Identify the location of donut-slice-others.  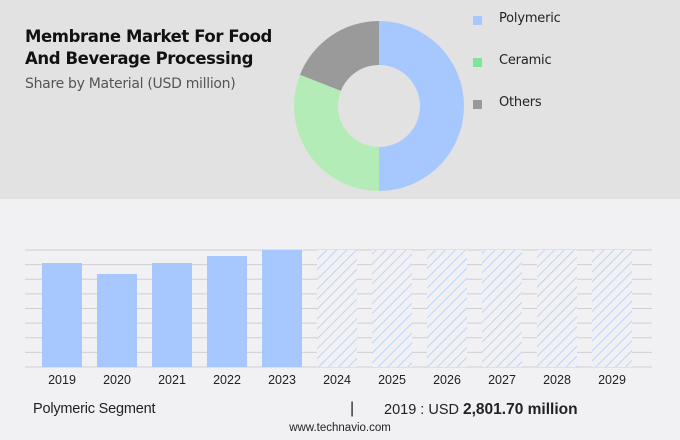
(339, 56).